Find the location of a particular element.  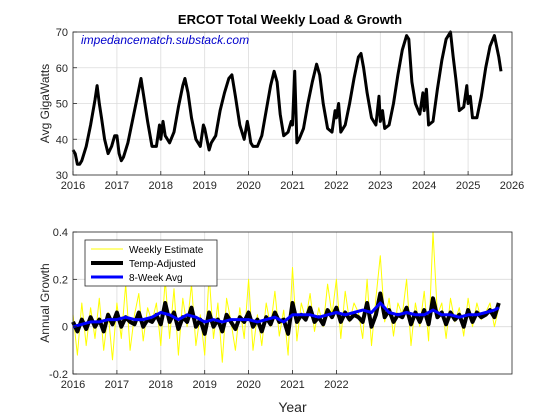

top-ylabel: Avg GigaWatts is located at coordinates (45, 103).